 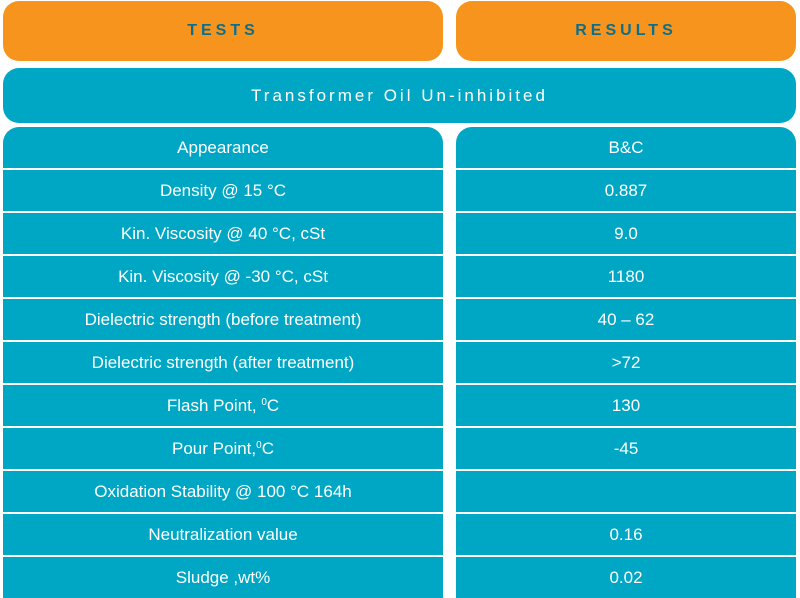 I want to click on result-cell: B&C, so click(x=626, y=147).